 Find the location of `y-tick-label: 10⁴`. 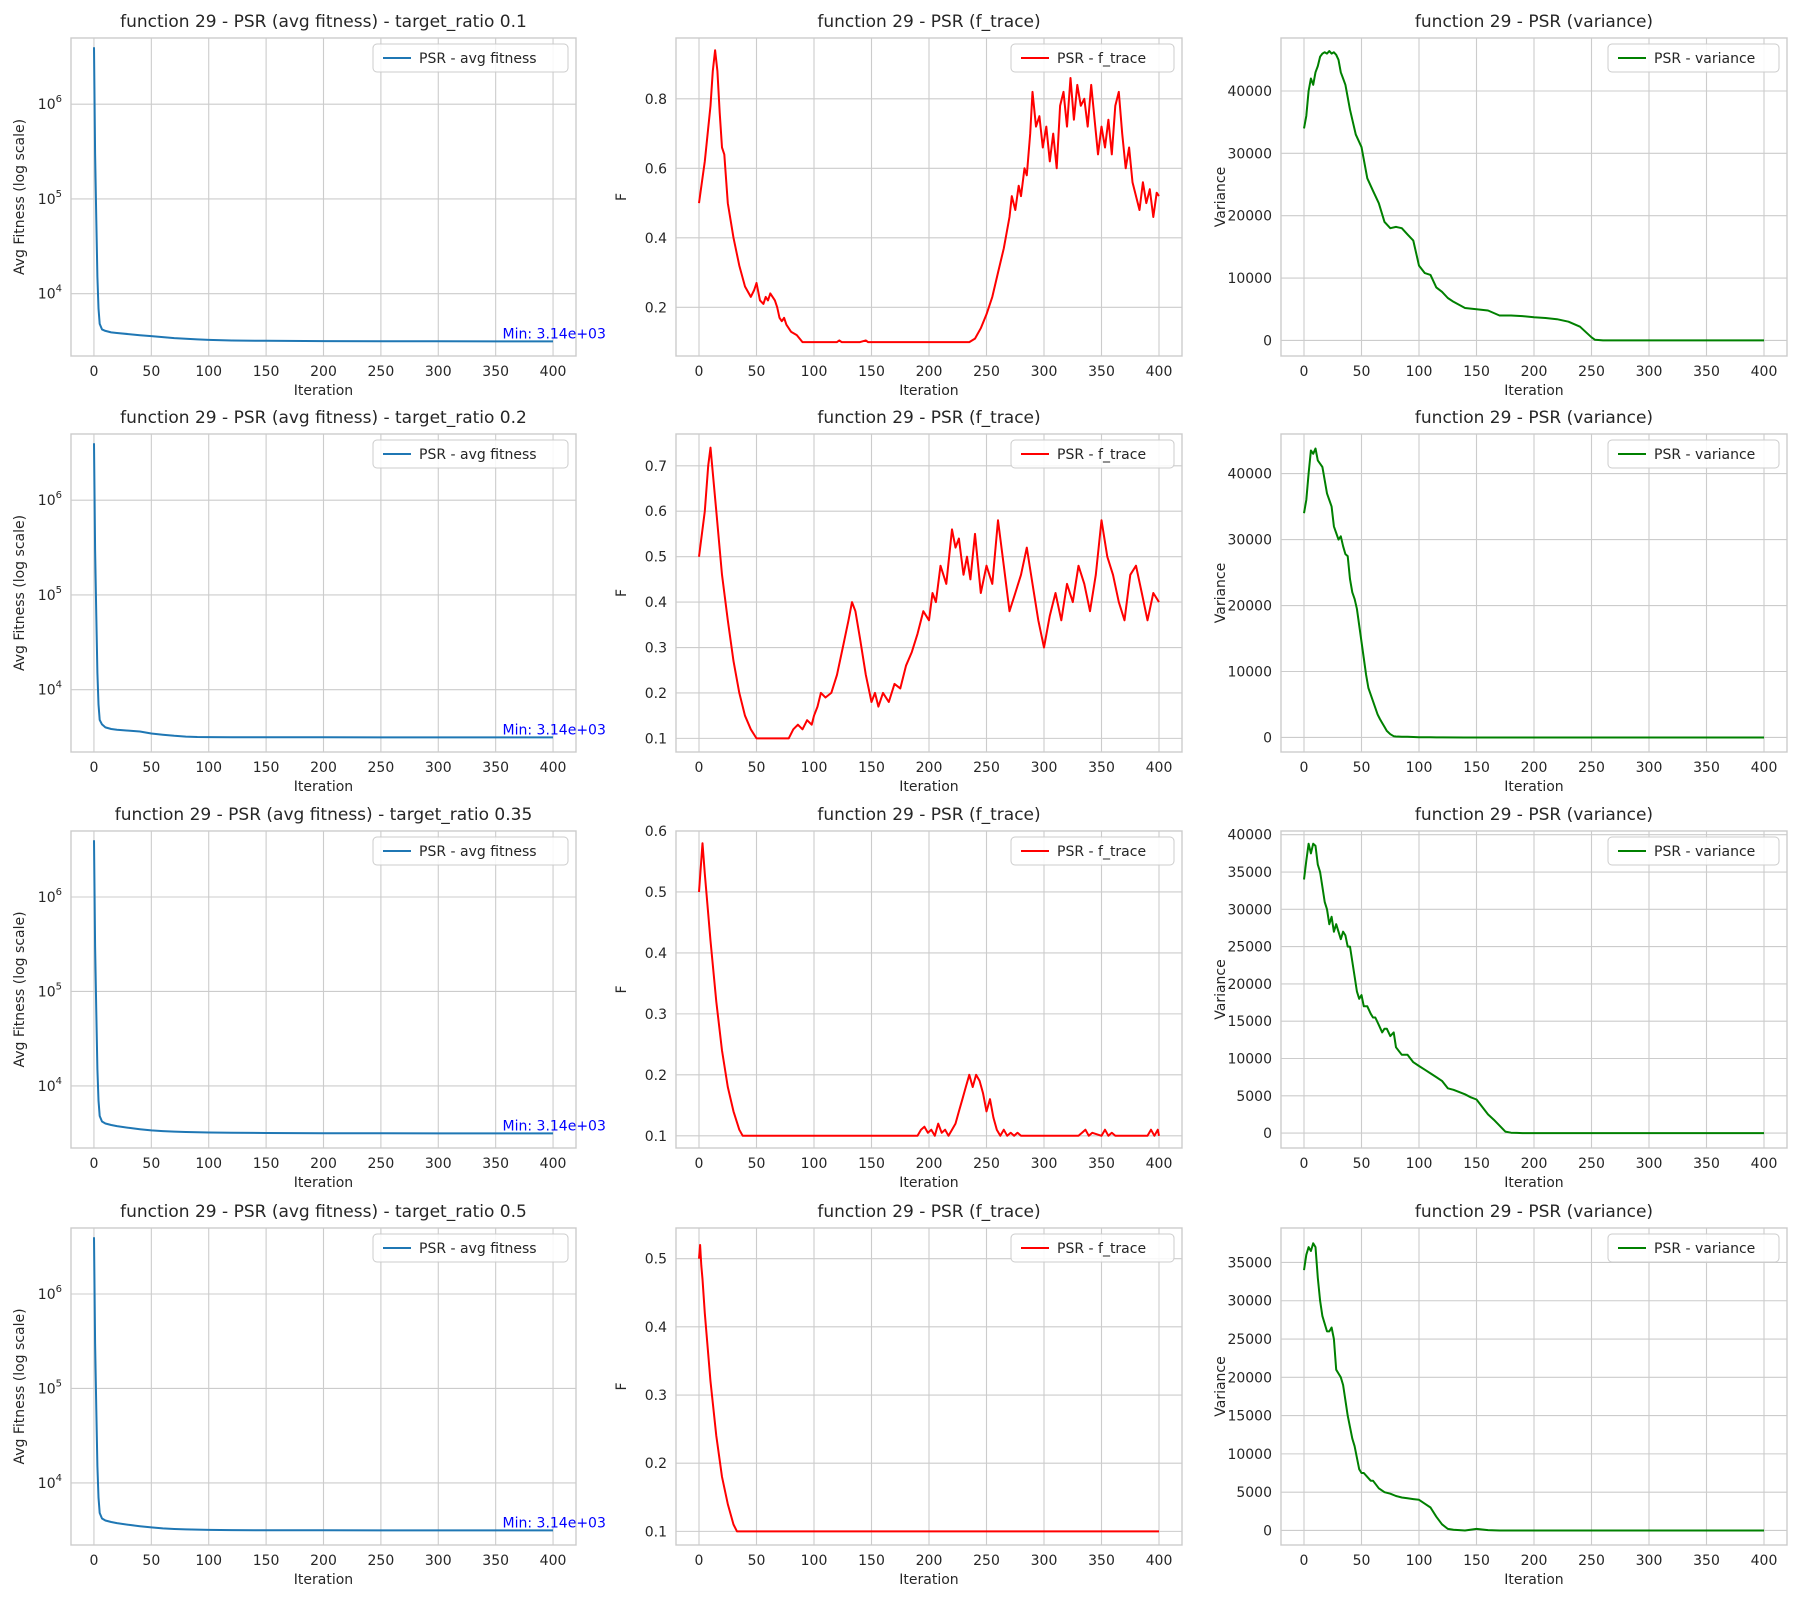

y-tick-label: 10⁴ is located at coordinates (50, 689).